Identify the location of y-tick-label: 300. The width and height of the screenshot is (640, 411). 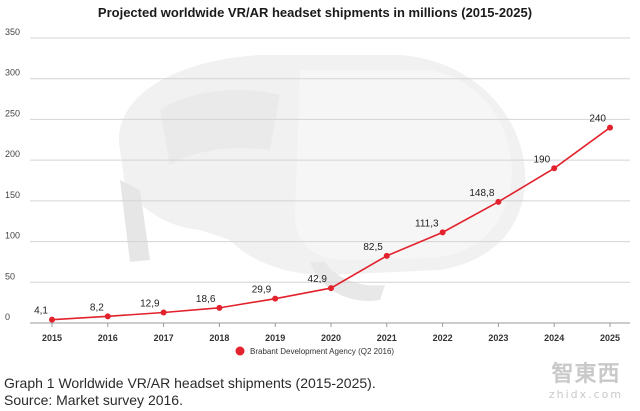
(12, 73).